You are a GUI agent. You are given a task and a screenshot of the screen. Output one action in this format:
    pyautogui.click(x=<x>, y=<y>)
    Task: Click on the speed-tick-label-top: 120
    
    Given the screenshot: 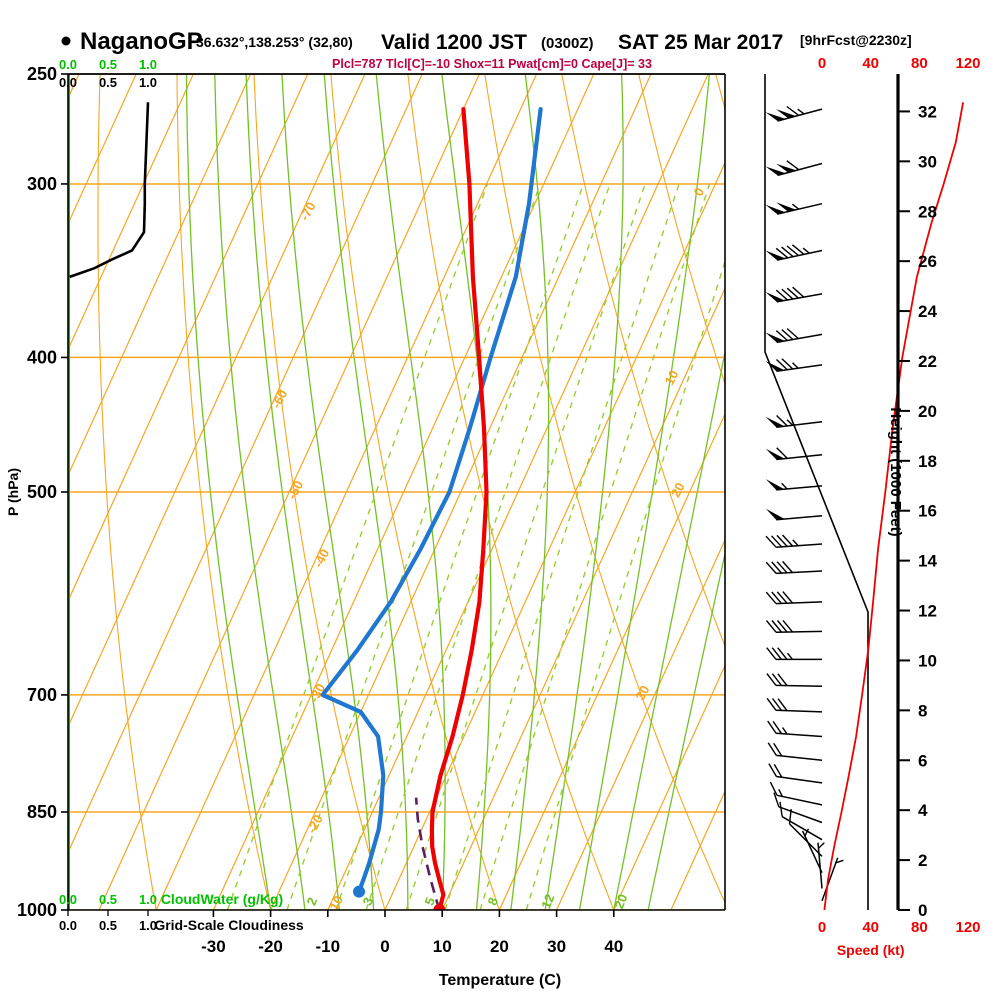 What is the action you would take?
    pyautogui.click(x=967, y=63)
    